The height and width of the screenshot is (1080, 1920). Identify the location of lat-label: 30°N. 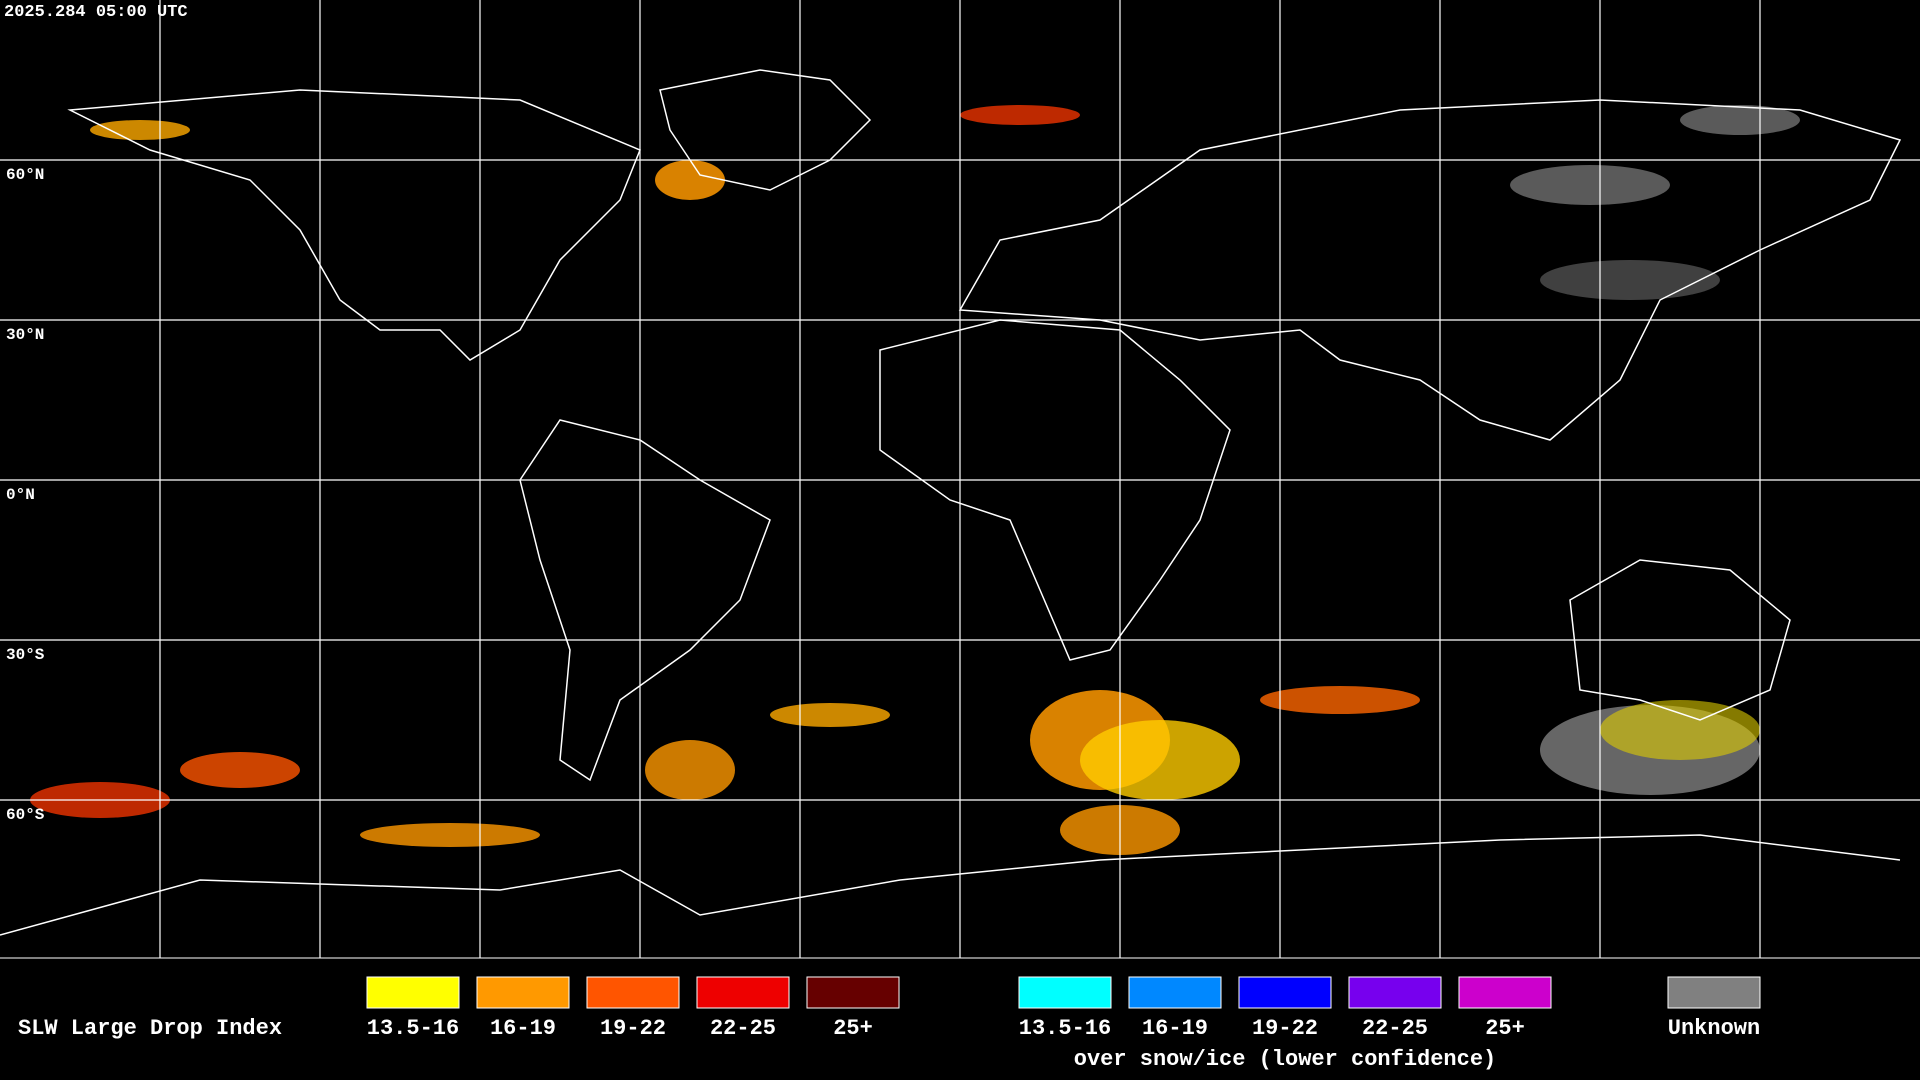
(25, 335).